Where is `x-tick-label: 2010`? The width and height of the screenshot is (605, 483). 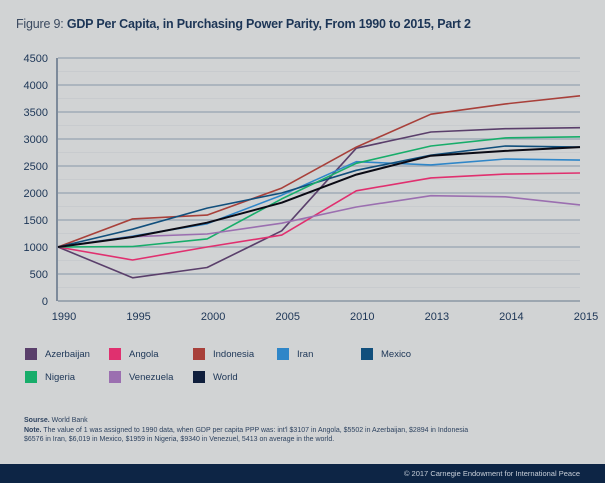 x-tick-label: 2010 is located at coordinates (362, 317).